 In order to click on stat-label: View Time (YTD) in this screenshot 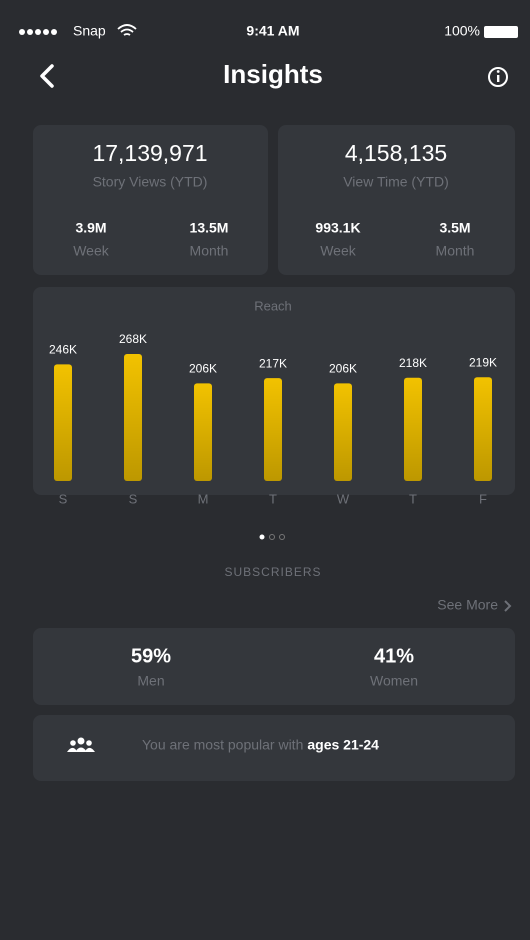, I will do `click(396, 182)`.